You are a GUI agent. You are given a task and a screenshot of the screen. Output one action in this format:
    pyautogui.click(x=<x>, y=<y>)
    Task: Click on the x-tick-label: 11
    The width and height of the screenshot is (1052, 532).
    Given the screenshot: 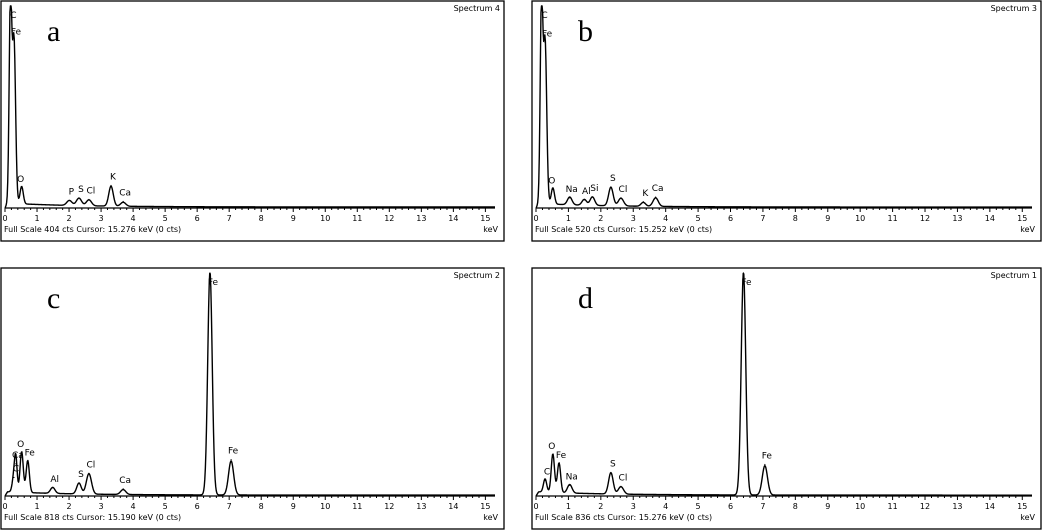 What is the action you would take?
    pyautogui.click(x=893, y=506)
    